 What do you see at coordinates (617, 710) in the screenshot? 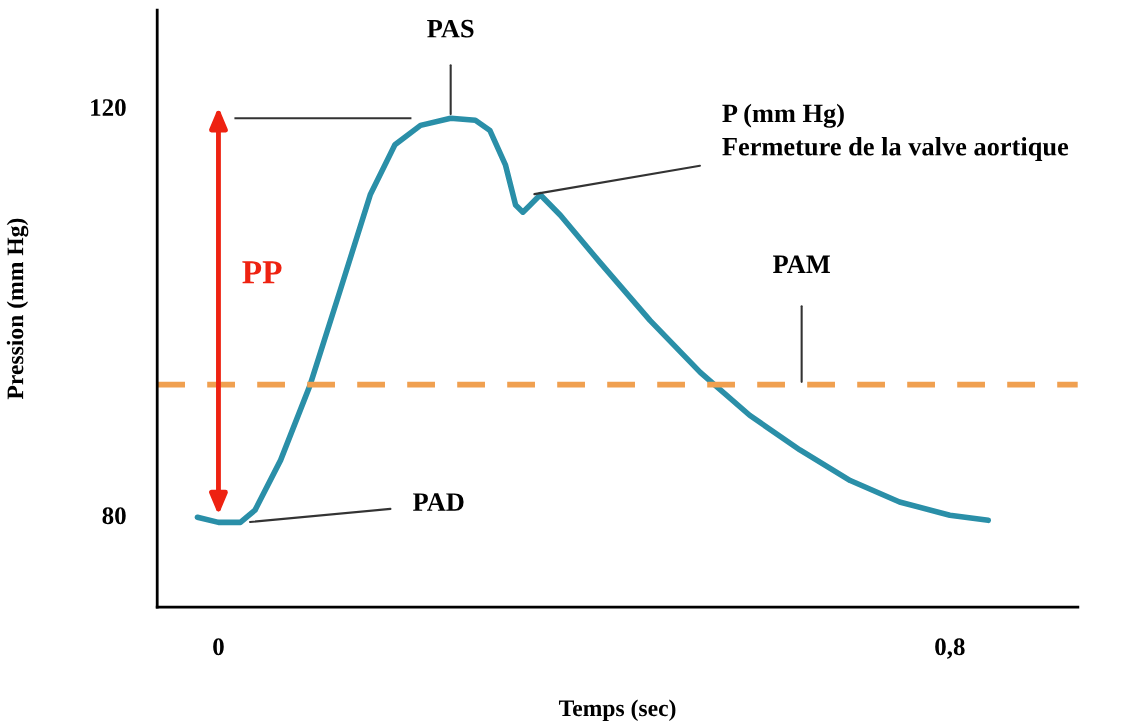
I see `x-axis-title: Temps (sec)` at bounding box center [617, 710].